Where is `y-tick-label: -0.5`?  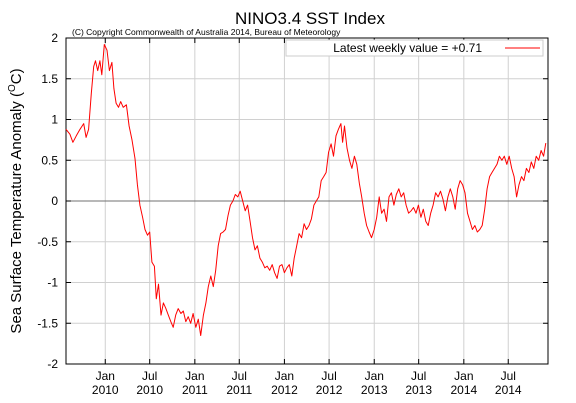
y-tick-label: -0.5 is located at coordinates (47, 242).